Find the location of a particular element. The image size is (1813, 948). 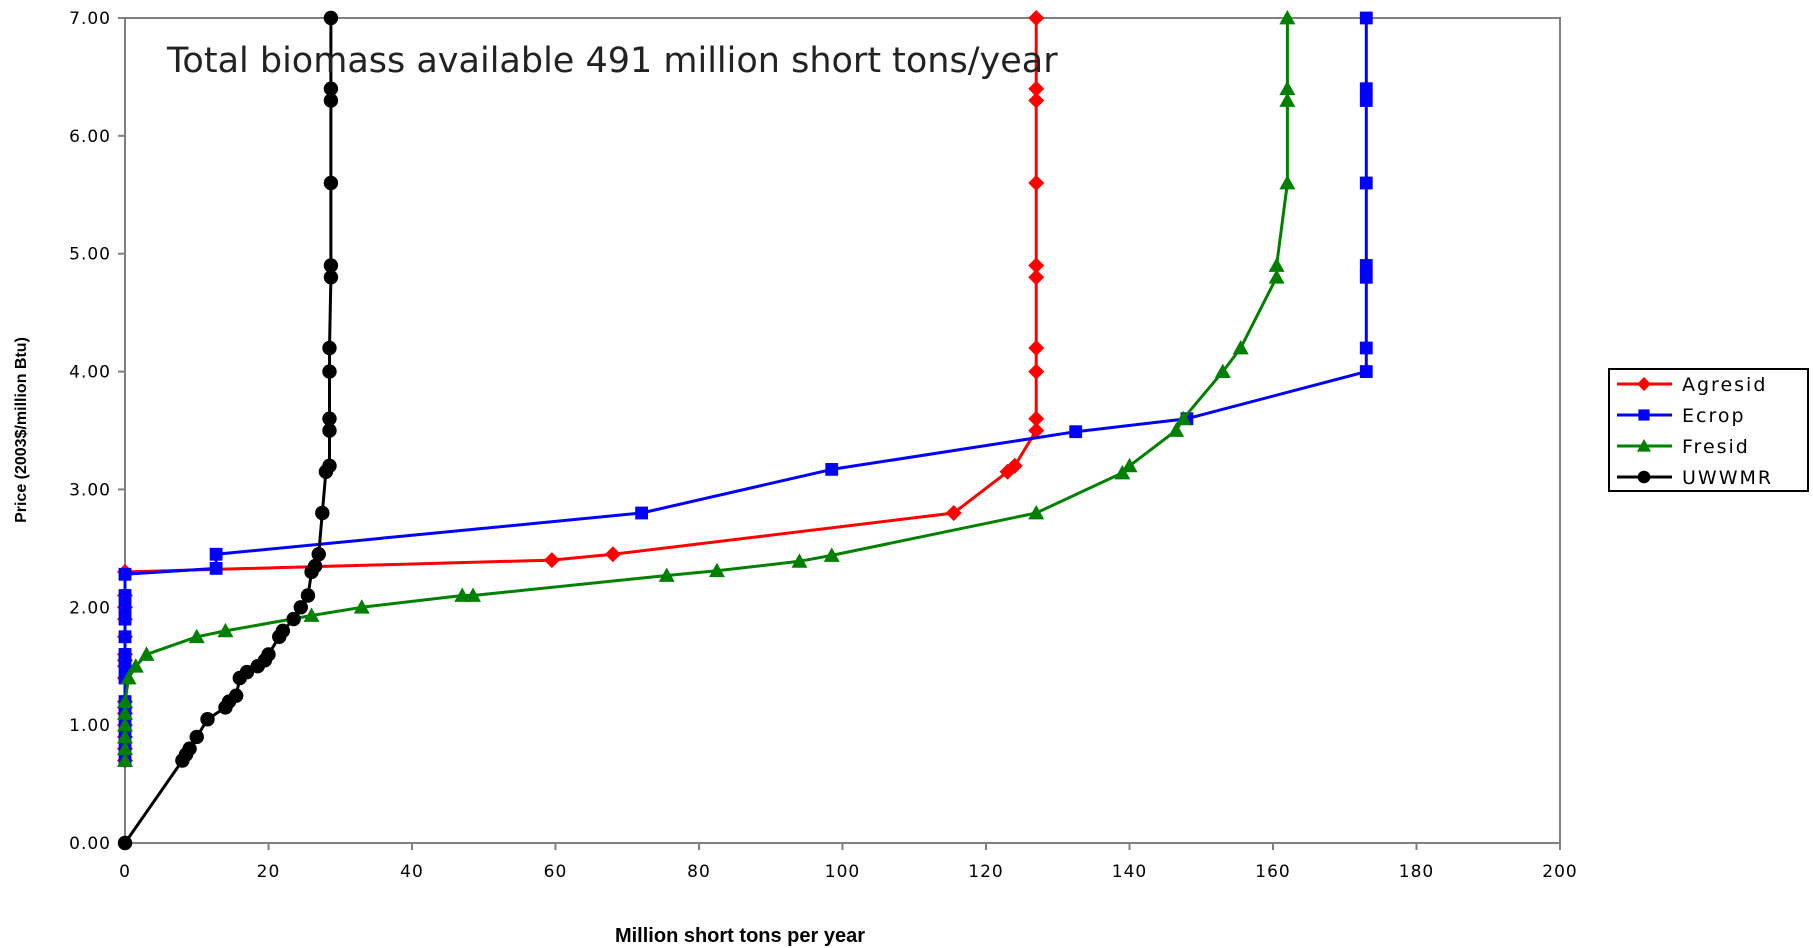

series-uwwmr is located at coordinates (228, 430).